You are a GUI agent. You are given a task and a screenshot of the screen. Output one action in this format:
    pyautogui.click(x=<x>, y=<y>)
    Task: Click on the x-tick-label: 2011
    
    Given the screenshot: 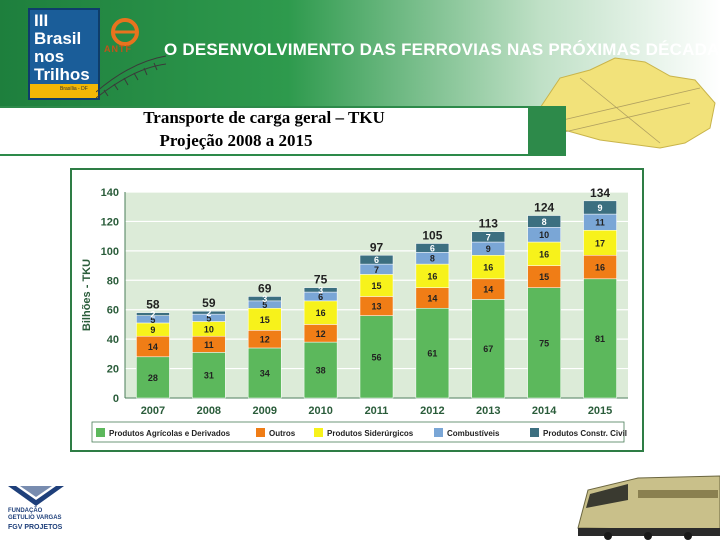 What is the action you would take?
    pyautogui.click(x=377, y=411)
    